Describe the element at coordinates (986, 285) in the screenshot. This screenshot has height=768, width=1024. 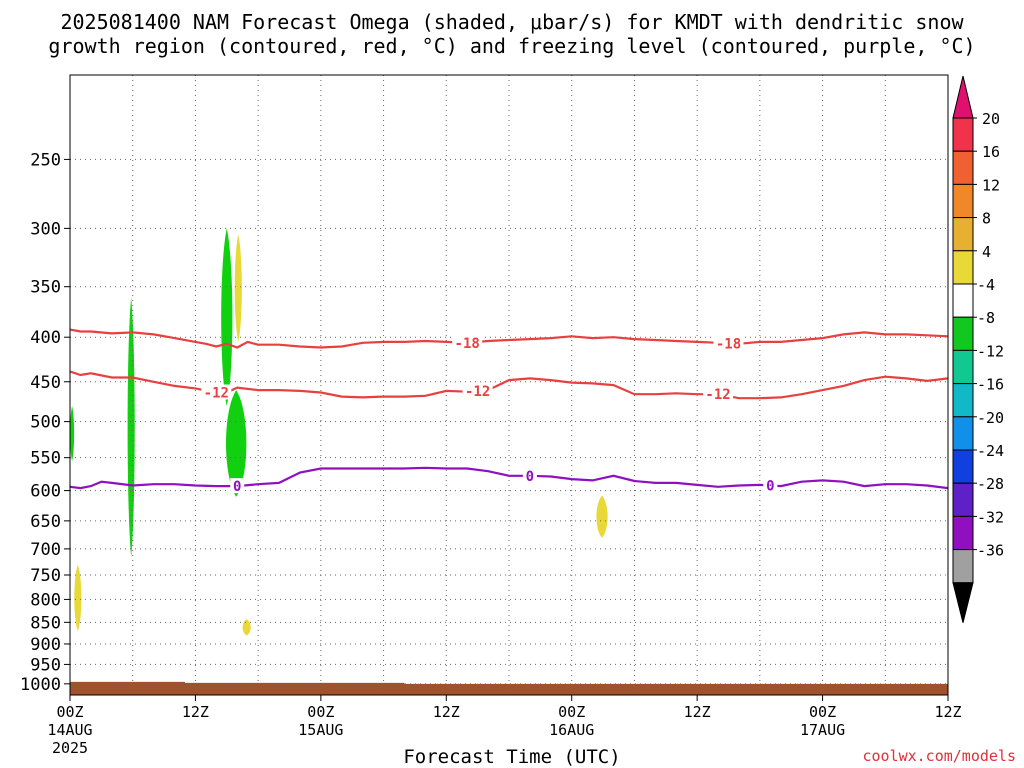
I see `colorbar-label: -4` at that location.